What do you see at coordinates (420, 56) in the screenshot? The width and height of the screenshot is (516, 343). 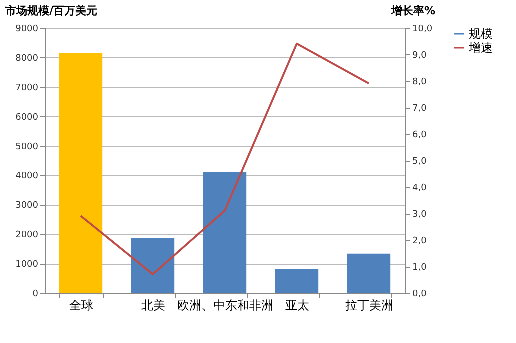 I see `y2-tick-label: 9,0` at bounding box center [420, 56].